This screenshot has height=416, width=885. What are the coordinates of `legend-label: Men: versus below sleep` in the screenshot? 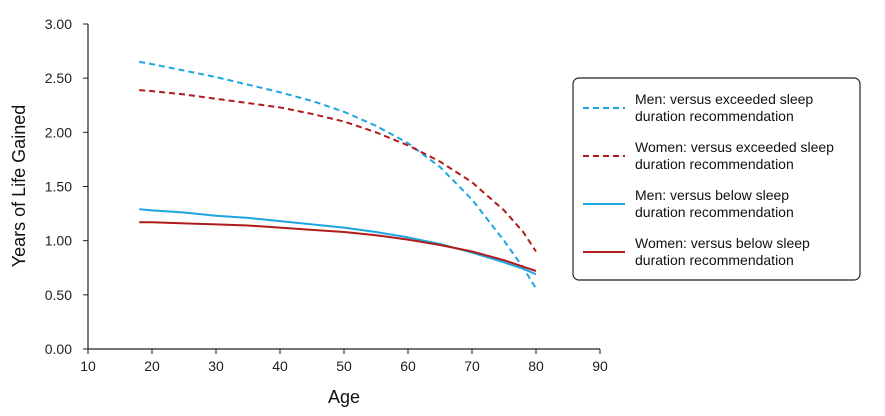 It's located at (712, 195).